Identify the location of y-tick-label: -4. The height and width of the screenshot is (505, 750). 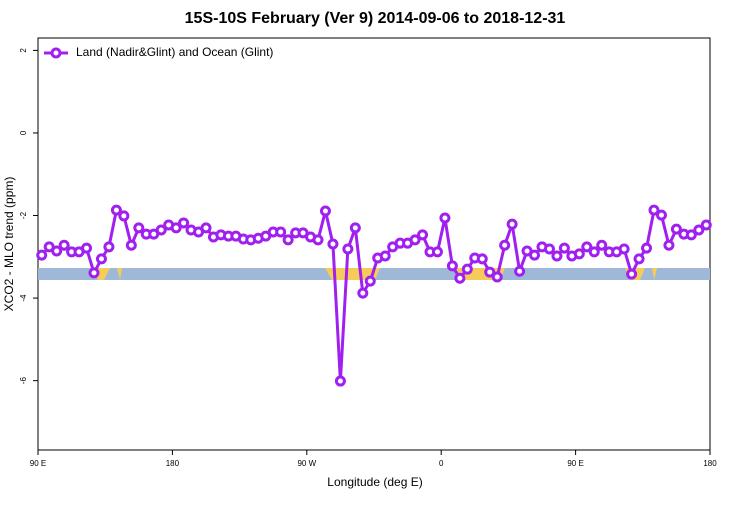
(23, 298).